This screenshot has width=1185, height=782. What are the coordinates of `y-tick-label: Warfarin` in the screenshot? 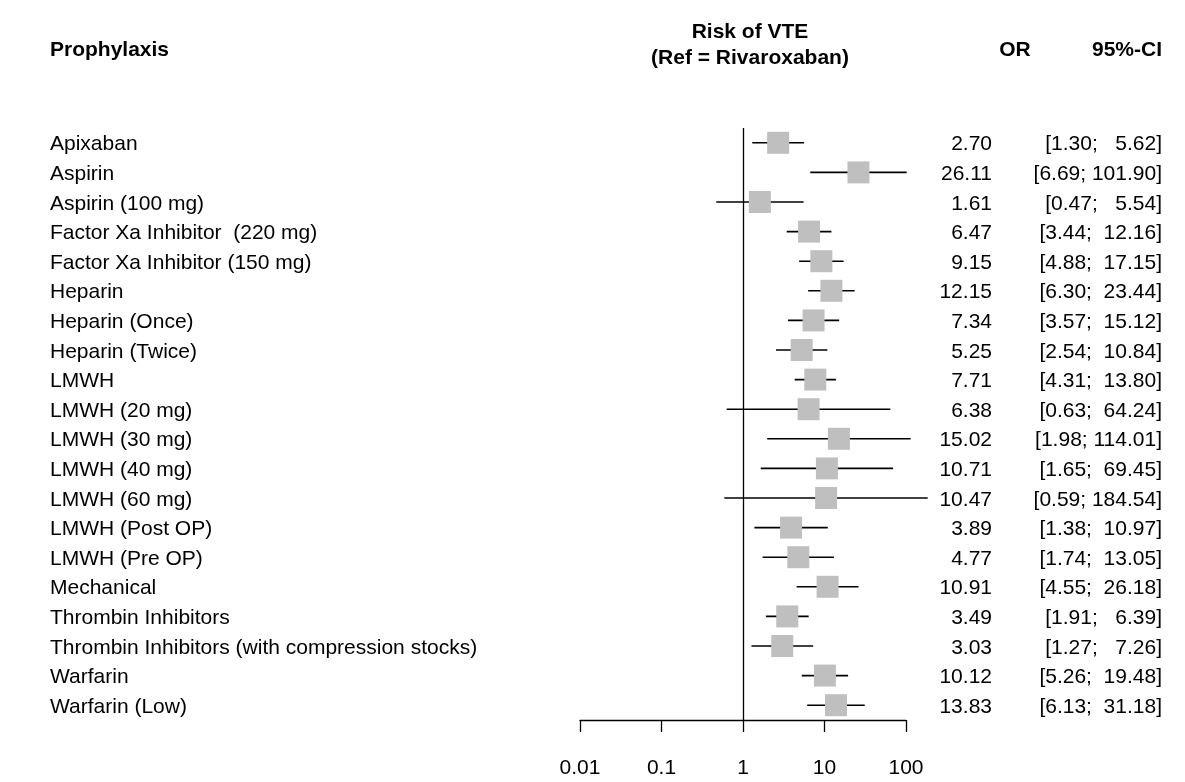 It's located at (89, 676).